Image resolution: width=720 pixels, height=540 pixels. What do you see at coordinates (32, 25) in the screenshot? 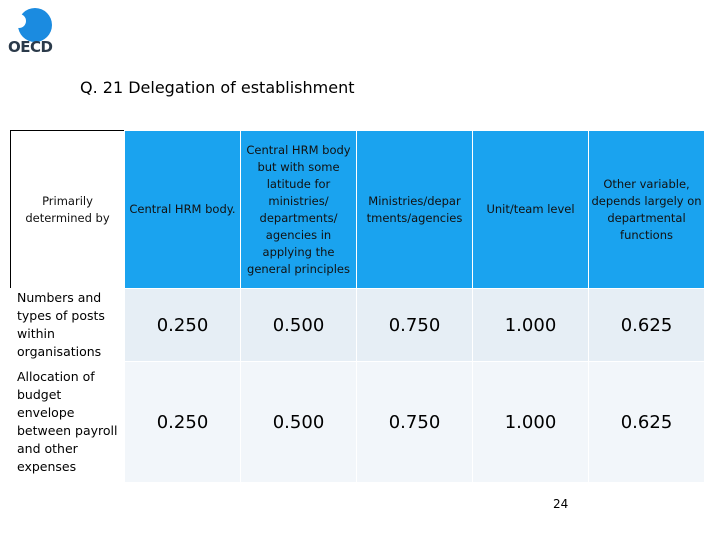
I see `logo-circle-icon` at bounding box center [32, 25].